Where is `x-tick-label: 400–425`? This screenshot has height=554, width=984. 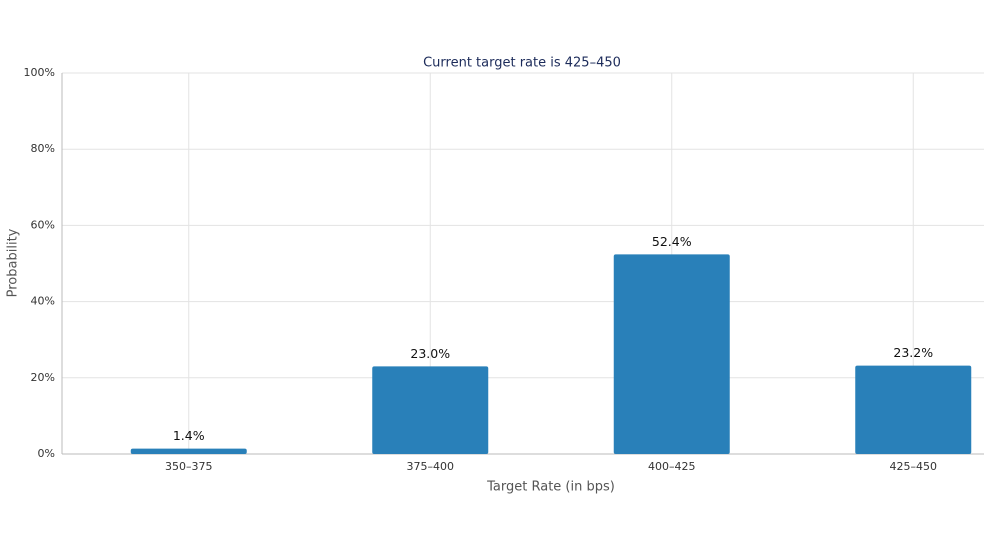
x-tick-label: 400–425 is located at coordinates (672, 466).